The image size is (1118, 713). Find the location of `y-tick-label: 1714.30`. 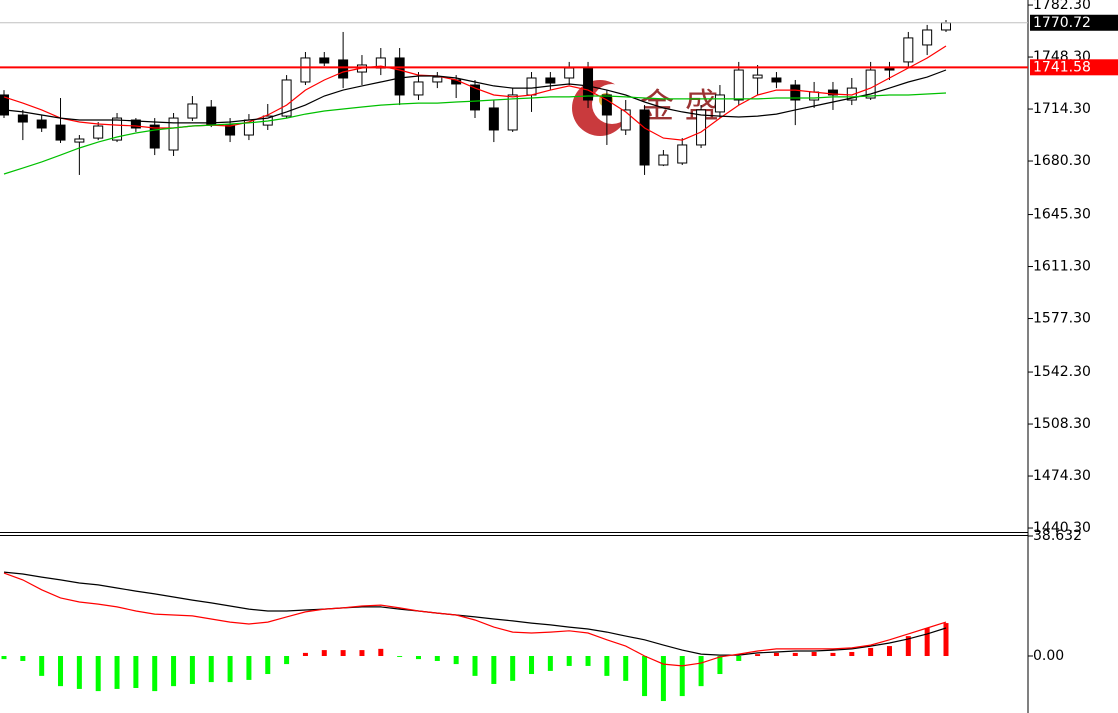

y-tick-label: 1714.30 is located at coordinates (1062, 109).